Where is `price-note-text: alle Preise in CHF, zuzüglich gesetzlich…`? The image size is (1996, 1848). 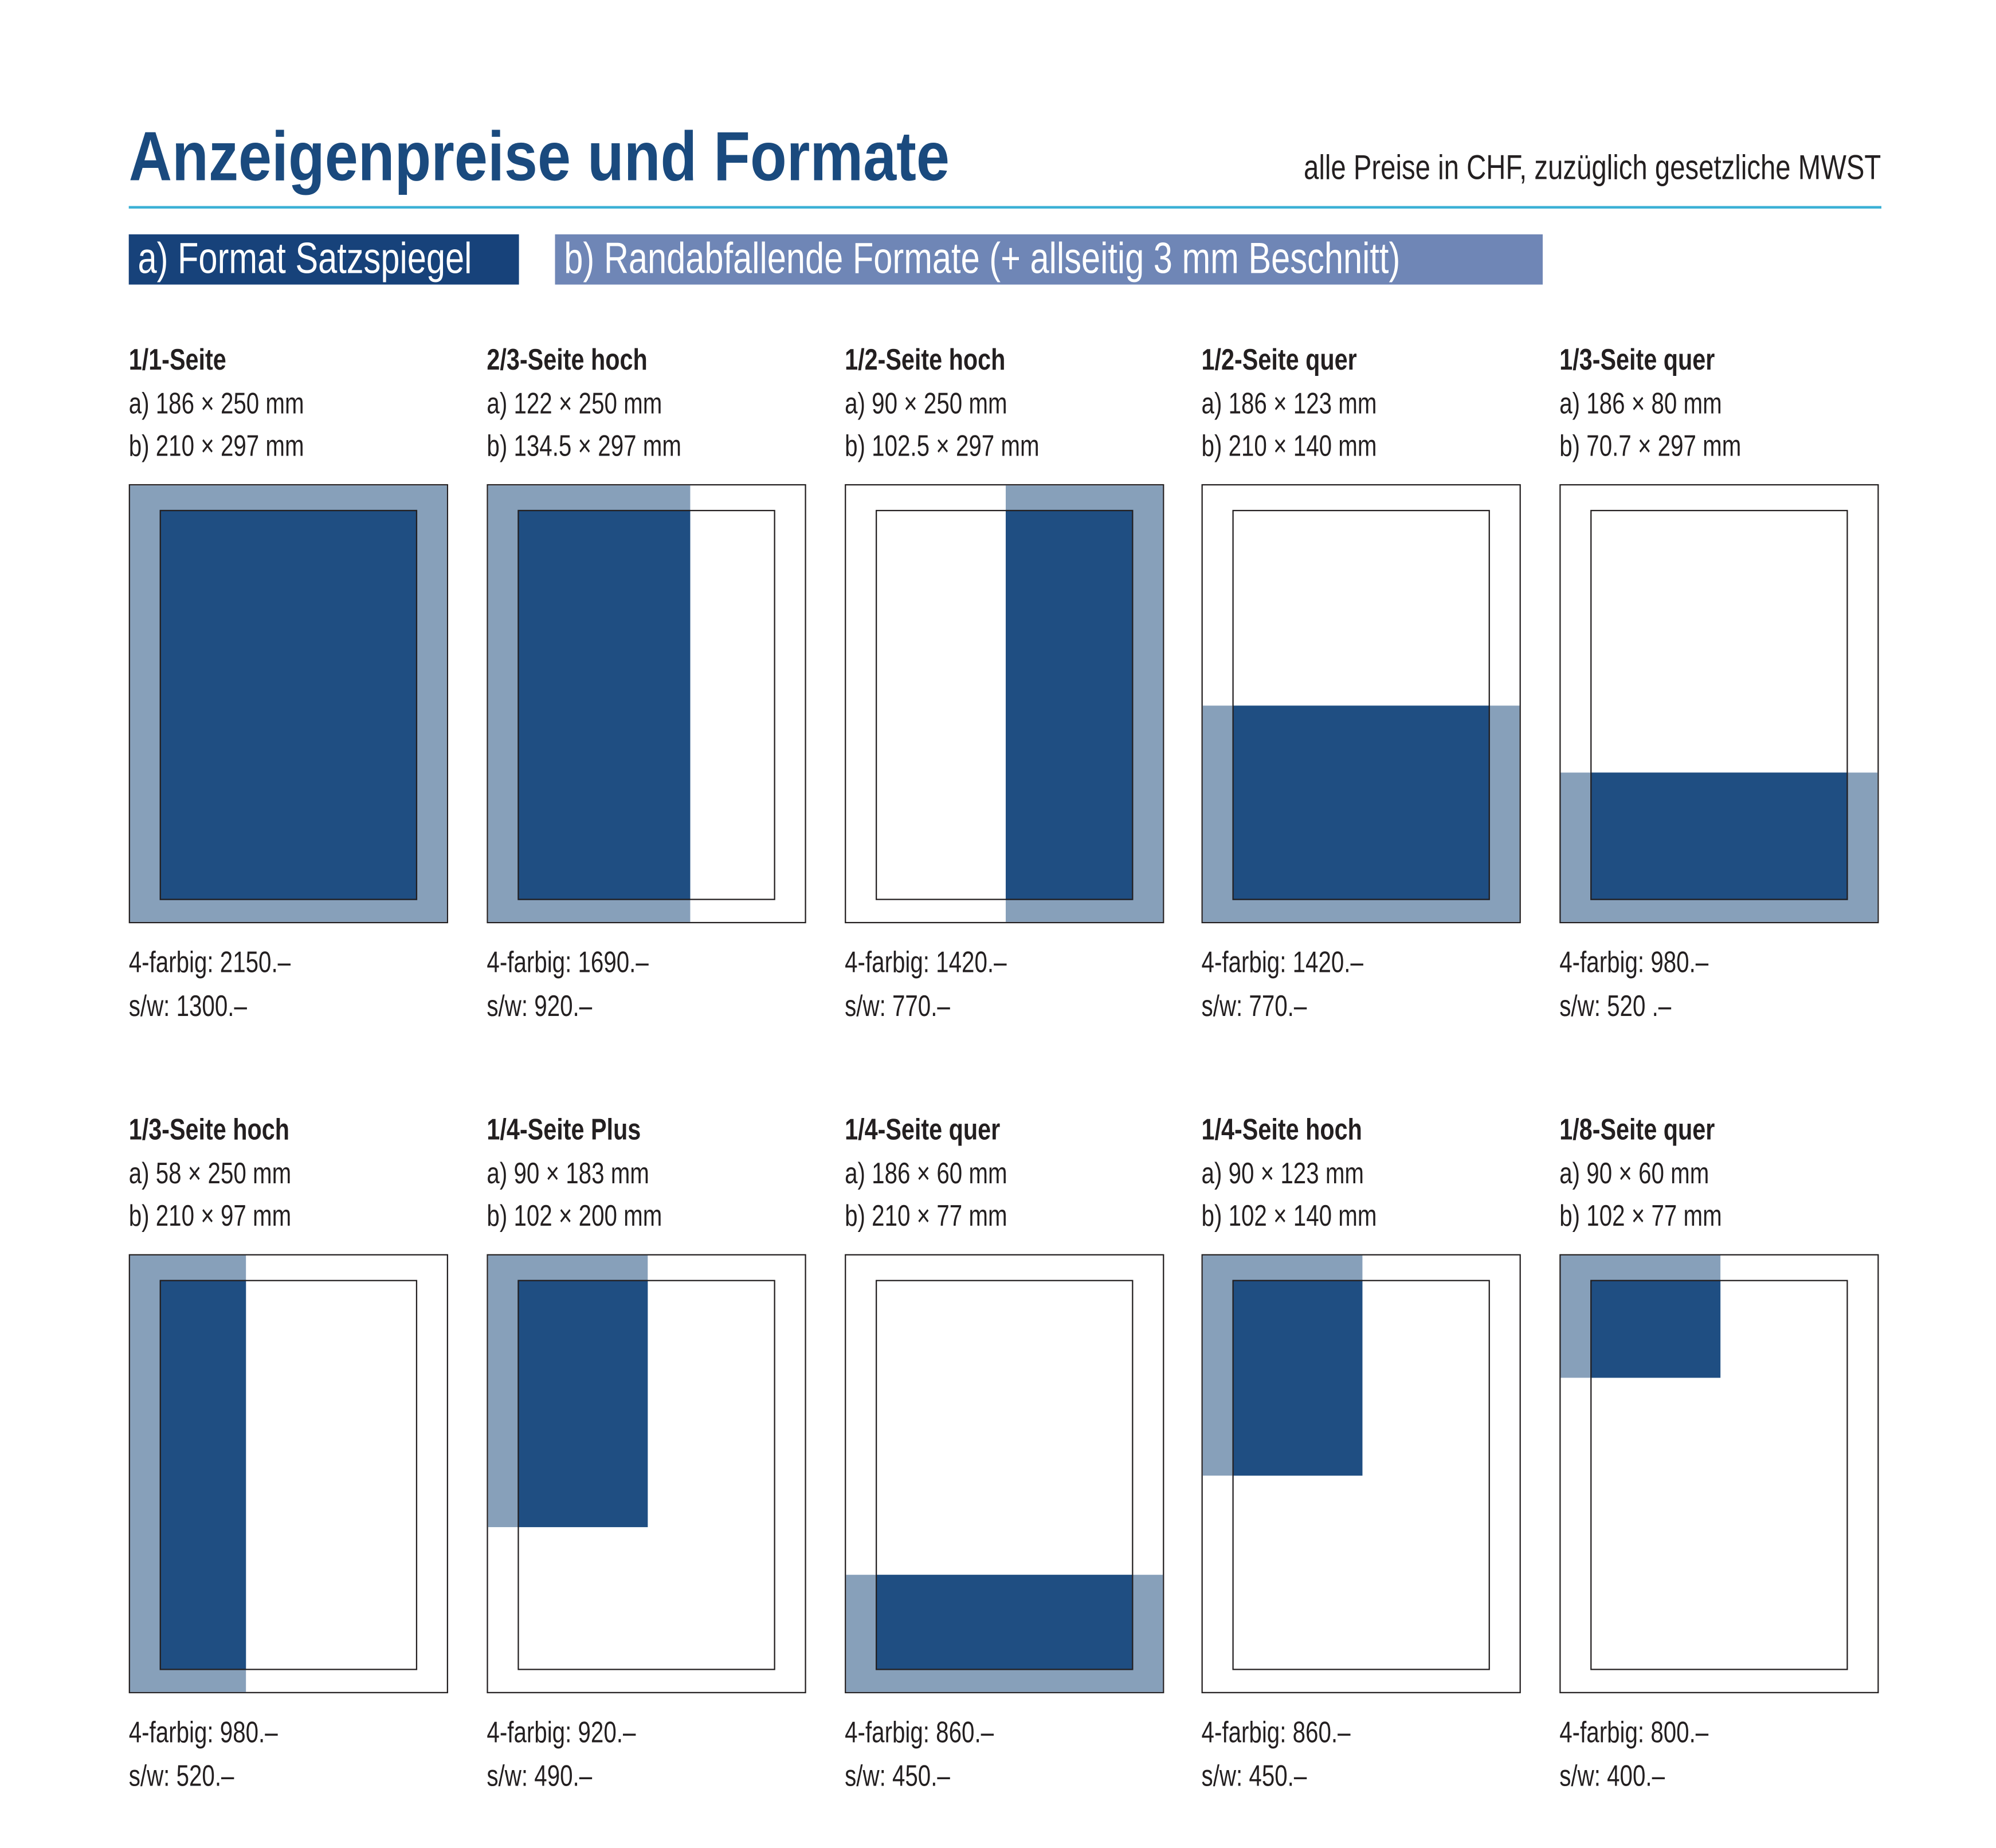
price-note-text: alle Preise in CHF, zuzüglich gesetzlich… is located at coordinates (1593, 168).